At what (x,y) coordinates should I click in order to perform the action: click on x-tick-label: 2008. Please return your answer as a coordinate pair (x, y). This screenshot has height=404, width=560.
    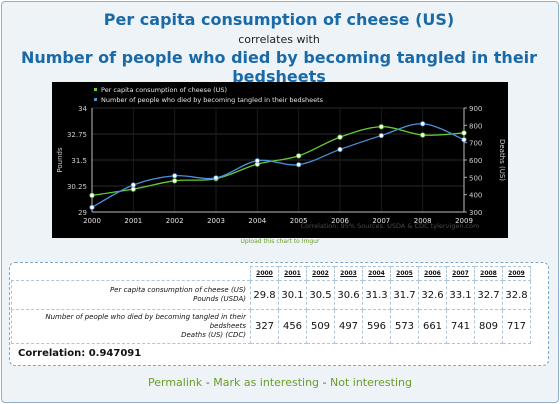
    Looking at the image, I should click on (423, 221).